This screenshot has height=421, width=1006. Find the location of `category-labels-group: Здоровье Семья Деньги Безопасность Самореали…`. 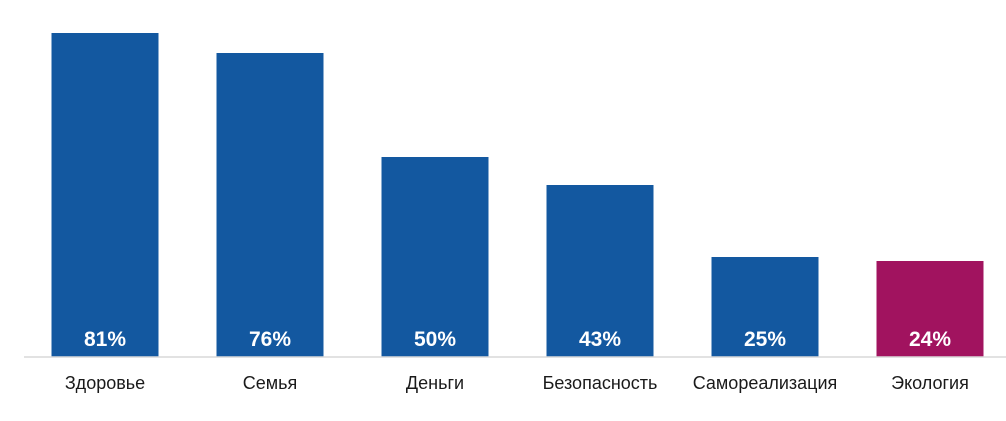

category-labels-group: Здоровье Семья Деньги Безопасность Самореали… is located at coordinates (517, 383).